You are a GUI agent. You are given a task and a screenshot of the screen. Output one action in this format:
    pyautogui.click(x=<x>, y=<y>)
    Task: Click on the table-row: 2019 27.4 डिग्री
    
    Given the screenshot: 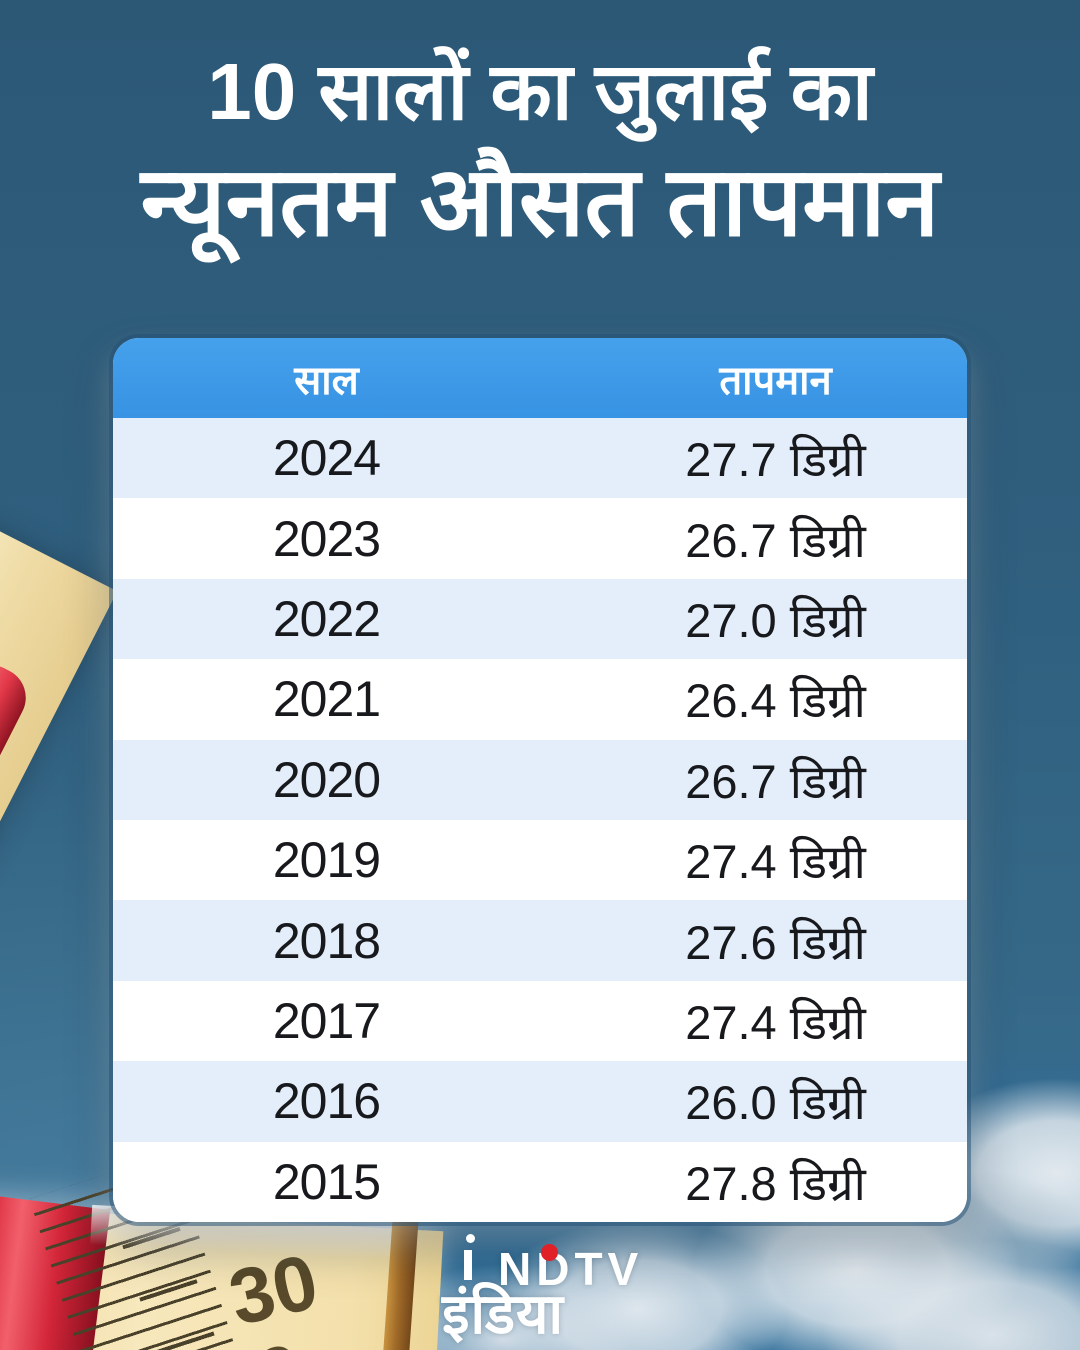 What is the action you would take?
    pyautogui.click(x=540, y=860)
    